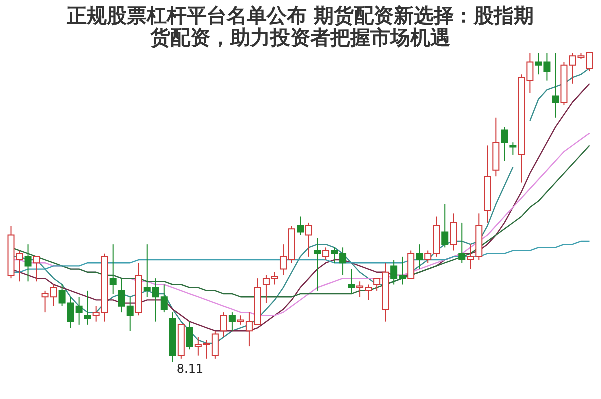  What do you see at coordinates (300, 27) in the screenshot?
I see `chart-title: 正规股票杠杆平台名单公布 期货配资新选择：股指期货配资，助力投资者把握市场机遇` at bounding box center [300, 27].